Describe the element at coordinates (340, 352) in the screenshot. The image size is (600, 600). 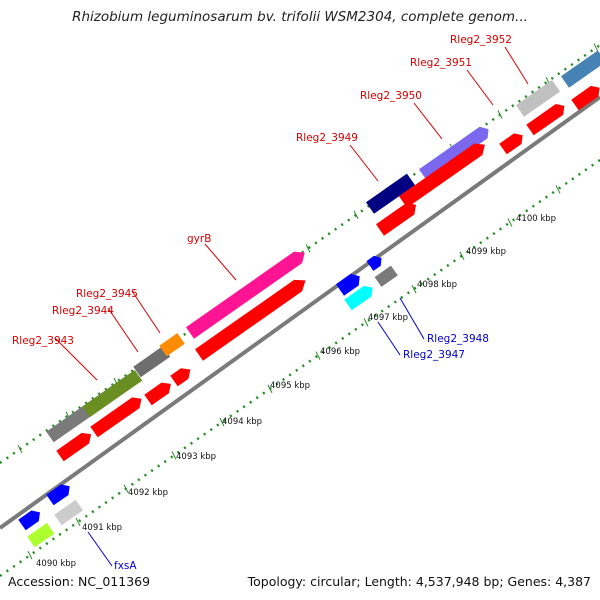
I see `scale-label-4096: 4096 kbp` at that location.